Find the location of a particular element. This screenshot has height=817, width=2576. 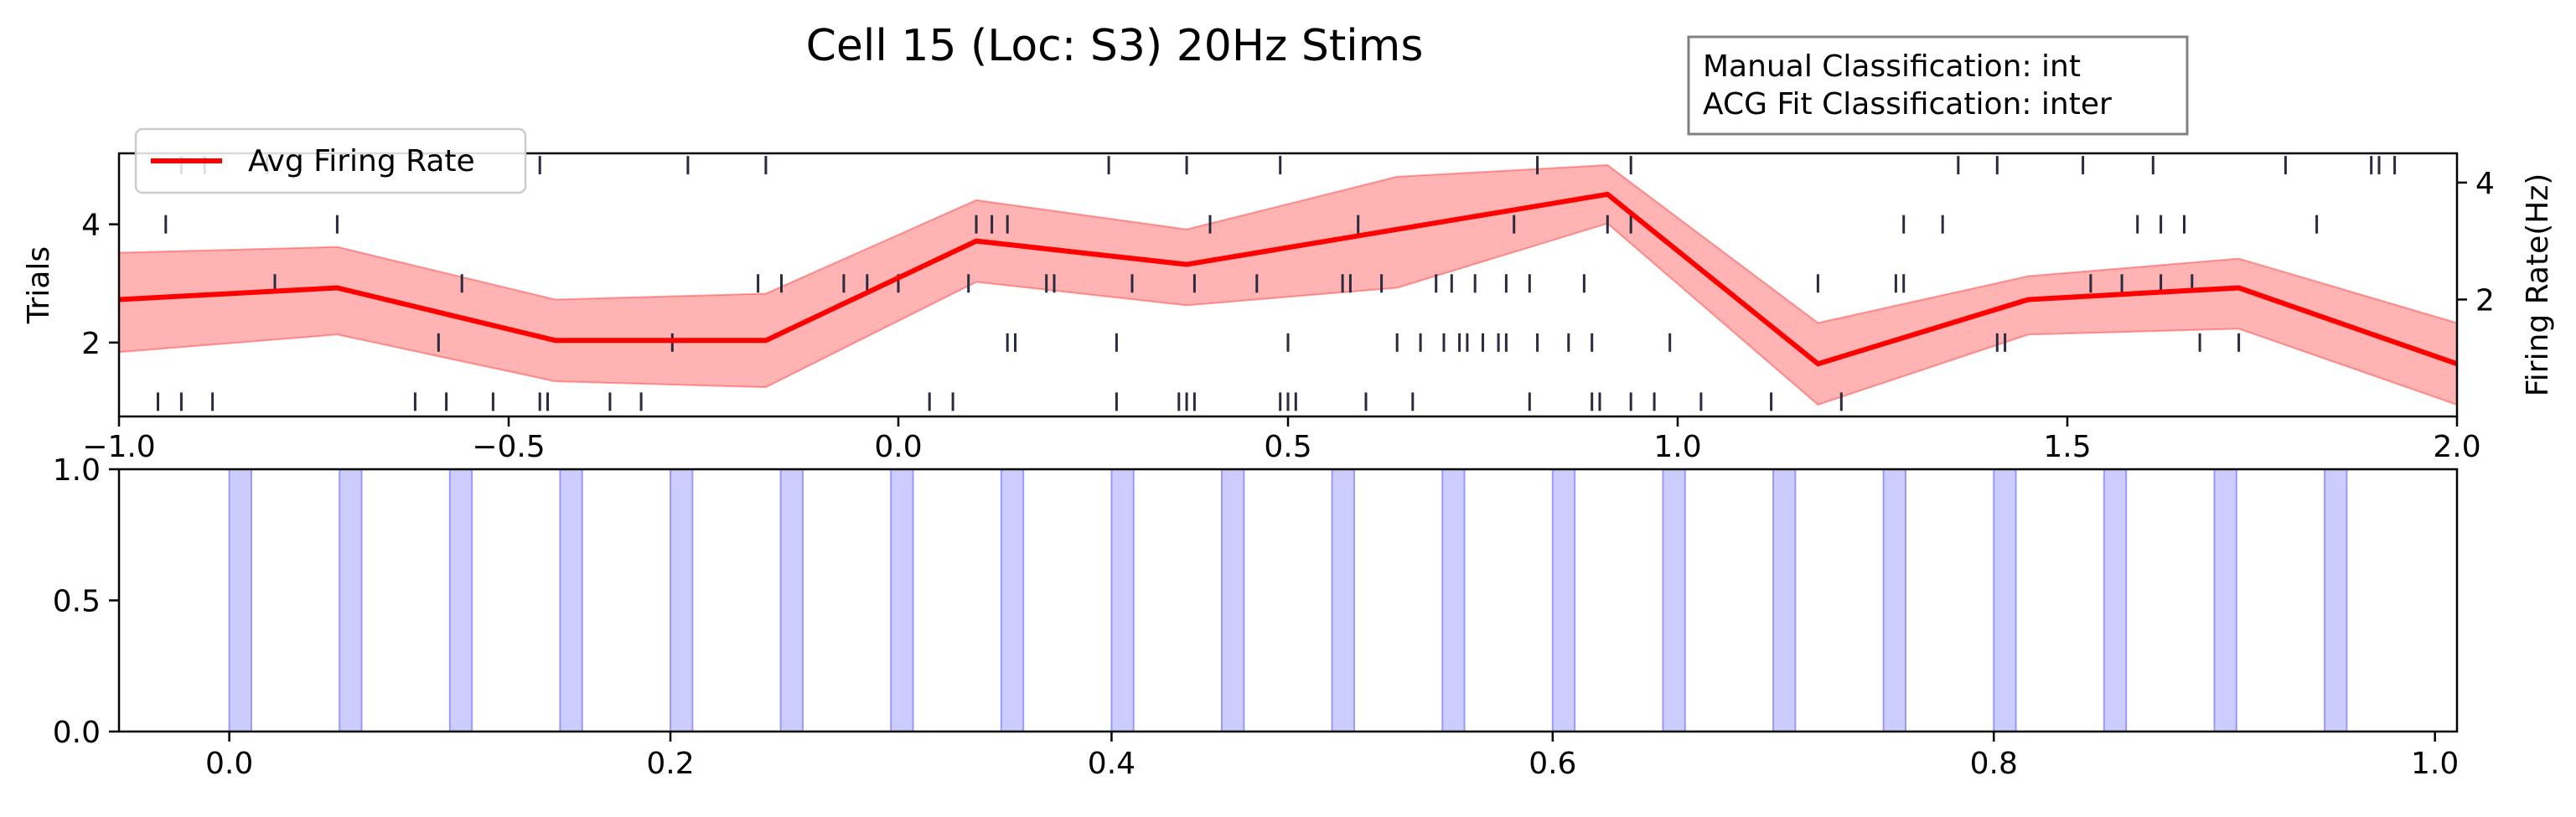

x-tick-label: 0.4 is located at coordinates (1111, 764).